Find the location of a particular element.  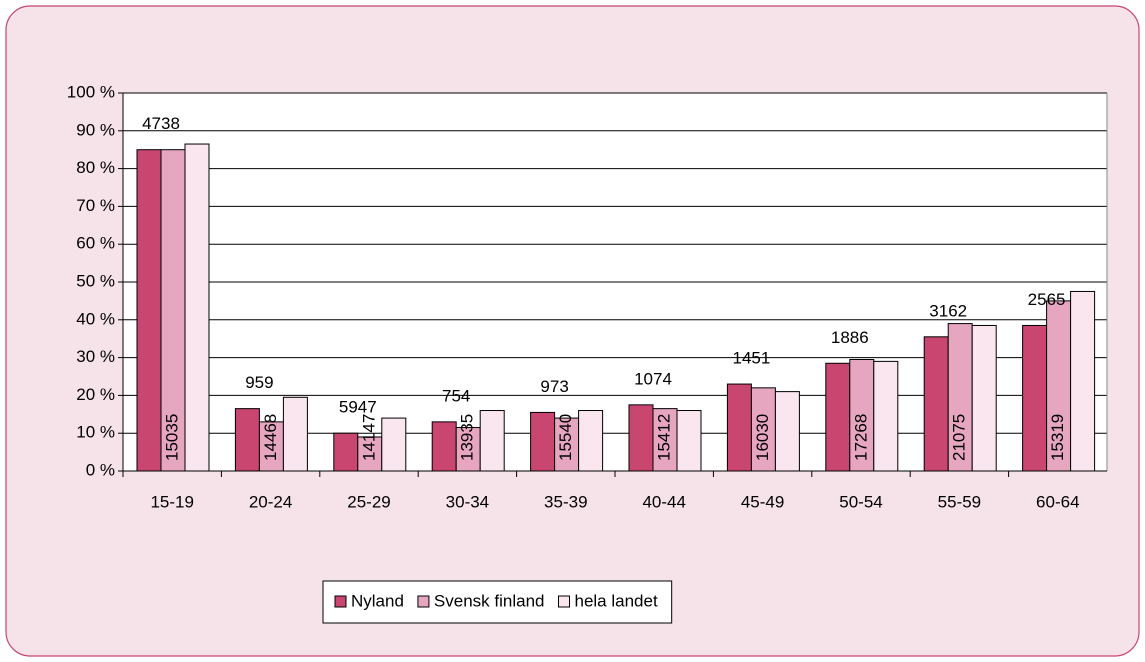

count-label: 21075 is located at coordinates (959, 437).